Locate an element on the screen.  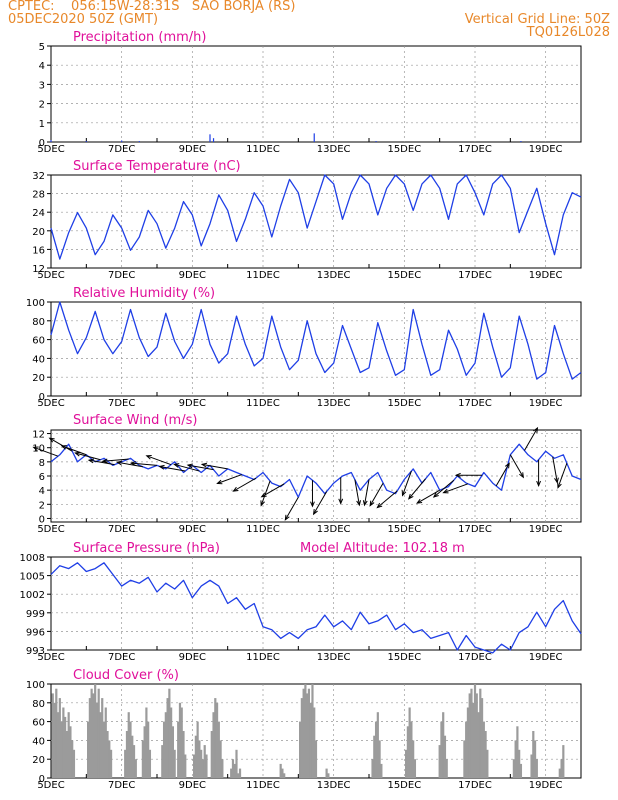
panel-0-xtick-label: 11DEC is located at coordinates (263, 149).